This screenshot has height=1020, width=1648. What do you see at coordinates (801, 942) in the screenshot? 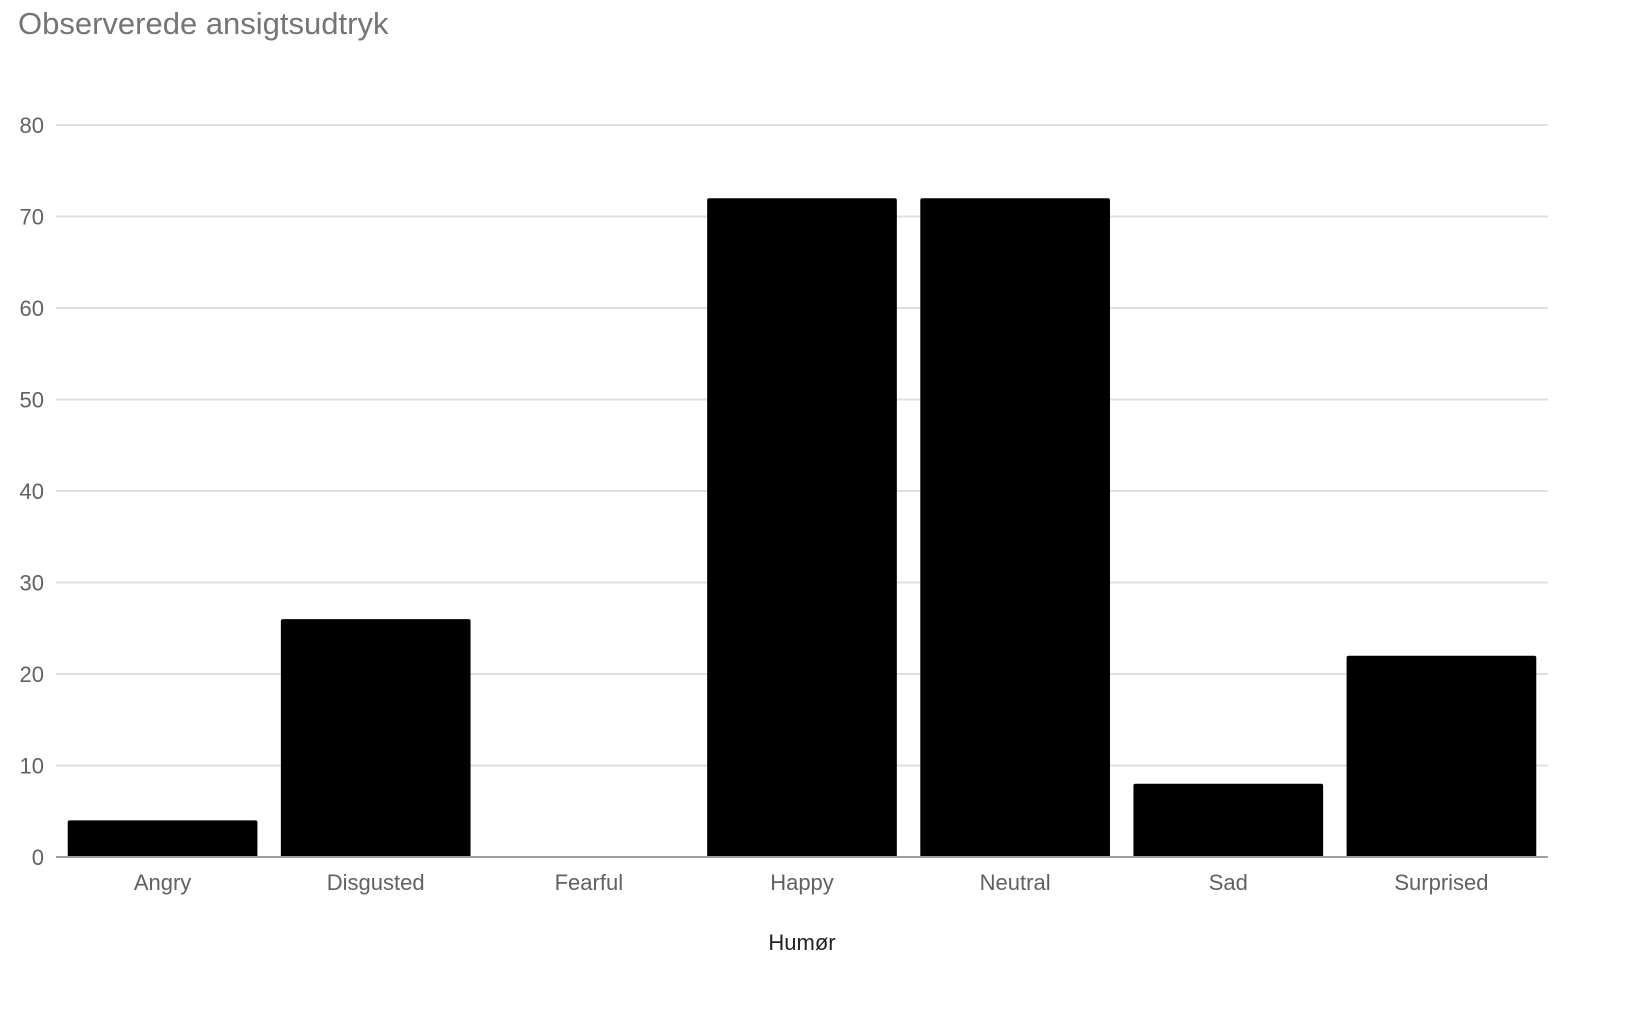
I see `x-axis-title: Humør` at bounding box center [801, 942].